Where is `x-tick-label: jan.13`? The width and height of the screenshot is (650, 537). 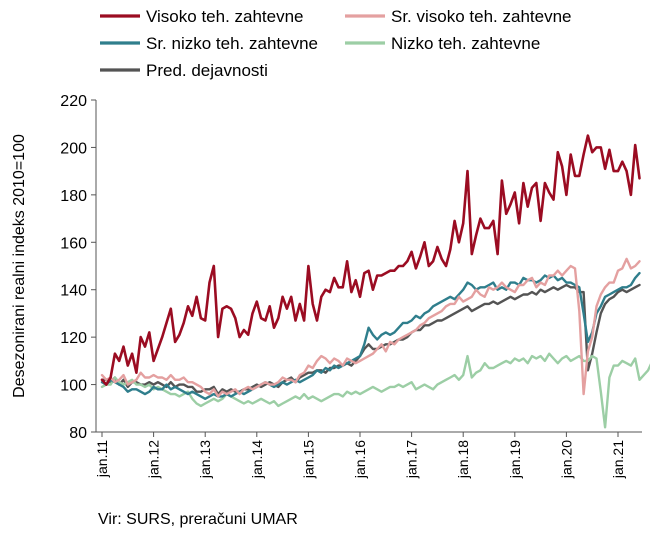 x-tick-label: jan.13 is located at coordinates (205, 459).